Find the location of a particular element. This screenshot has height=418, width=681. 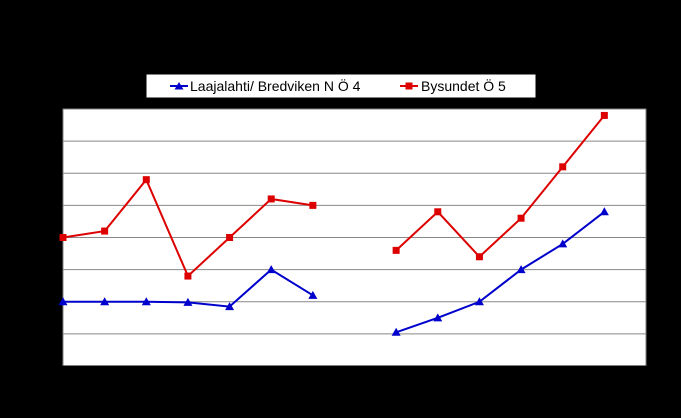

legend-label-laajalahti: Laajalahti/ Bredviken N Ö 4 is located at coordinates (275, 85).